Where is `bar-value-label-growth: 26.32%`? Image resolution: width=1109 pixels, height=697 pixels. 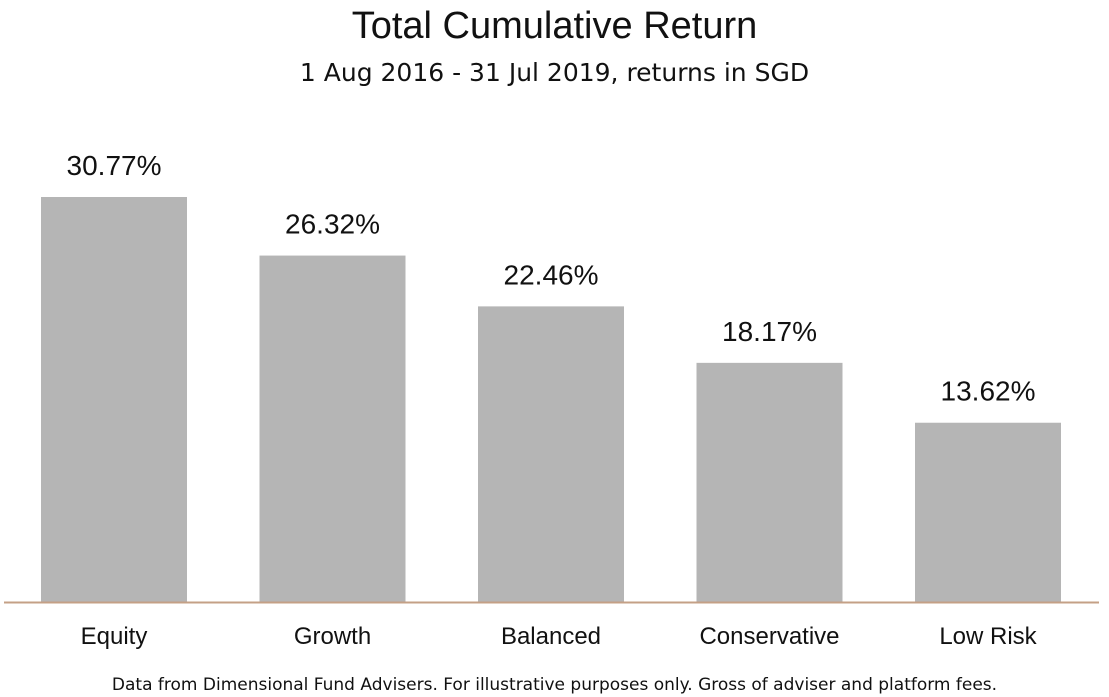
bar-value-label-growth: 26.32% is located at coordinates (332, 224).